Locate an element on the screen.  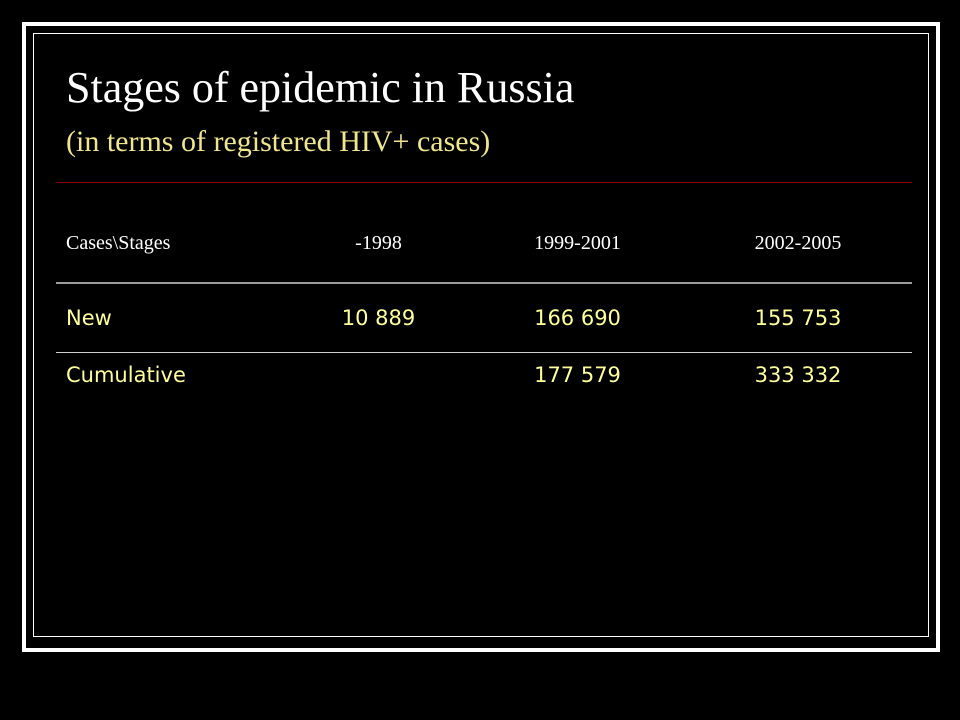
table-header-row: Cases\Stages -1998 1999-2001 2002-2005 is located at coordinates (484, 244).